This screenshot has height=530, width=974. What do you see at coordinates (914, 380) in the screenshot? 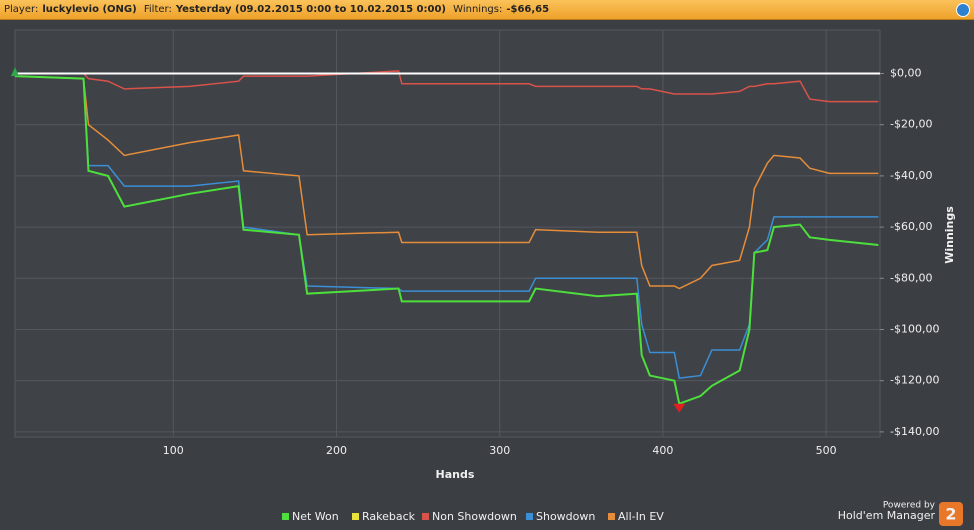
I see `y-tick-label: -$120,00` at bounding box center [914, 380].